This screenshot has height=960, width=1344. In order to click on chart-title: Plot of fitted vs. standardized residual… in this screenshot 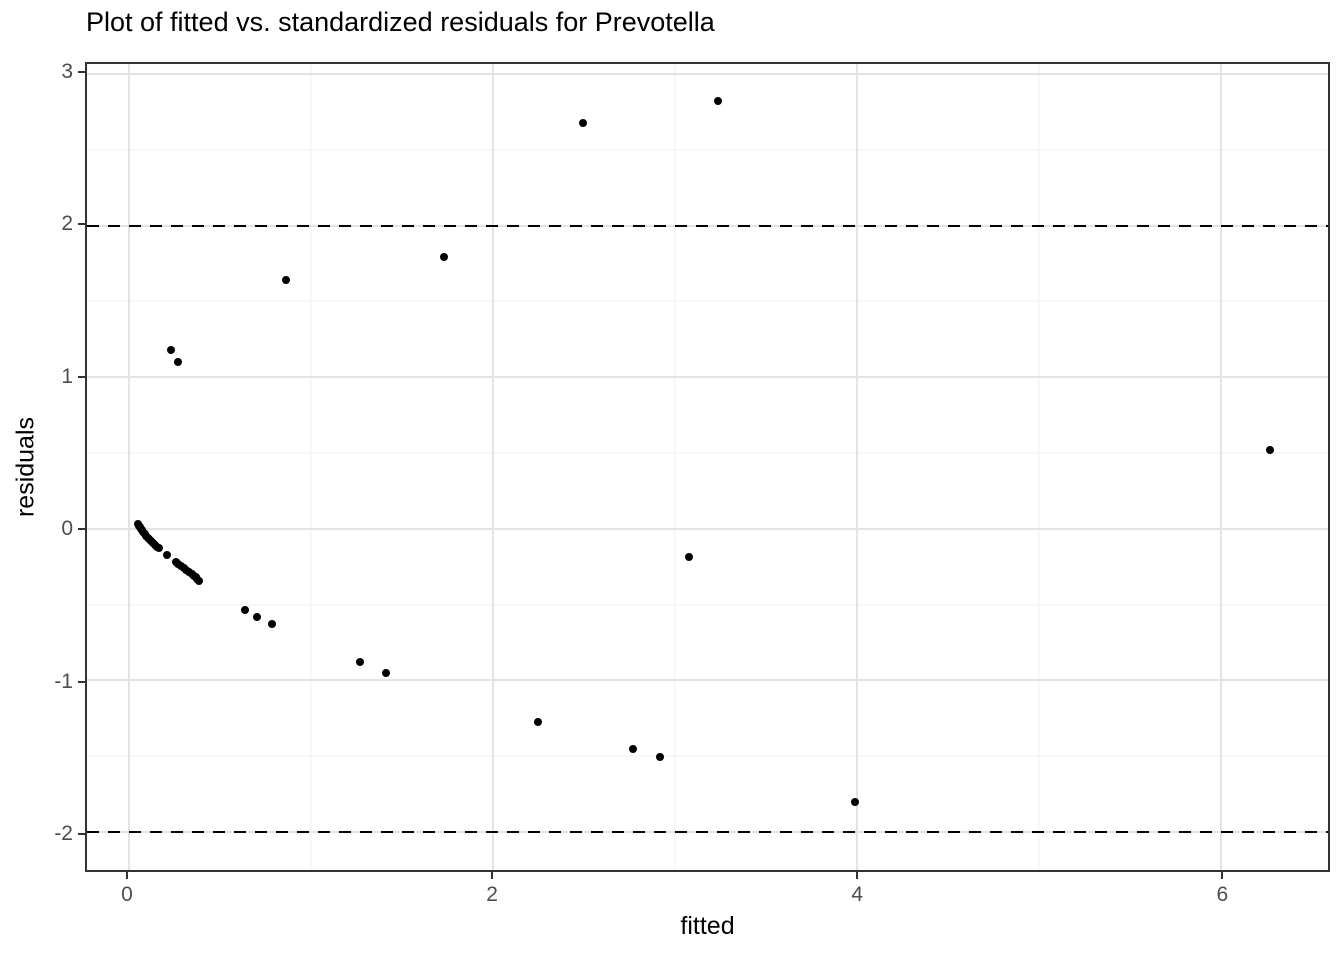, I will do `click(400, 22)`.